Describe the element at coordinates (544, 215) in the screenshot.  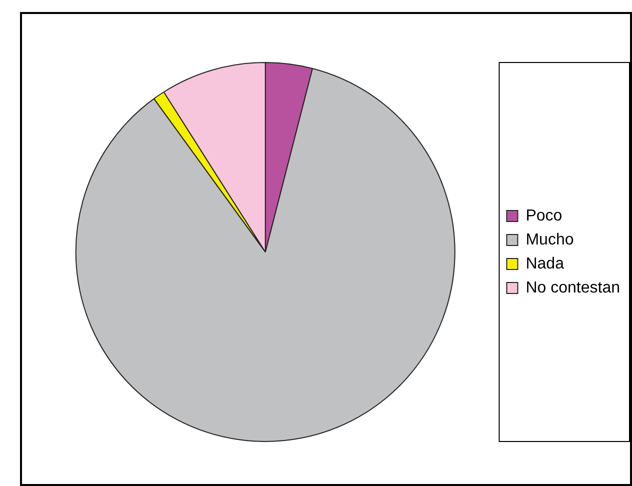
I see `legend-label: Poco` at that location.